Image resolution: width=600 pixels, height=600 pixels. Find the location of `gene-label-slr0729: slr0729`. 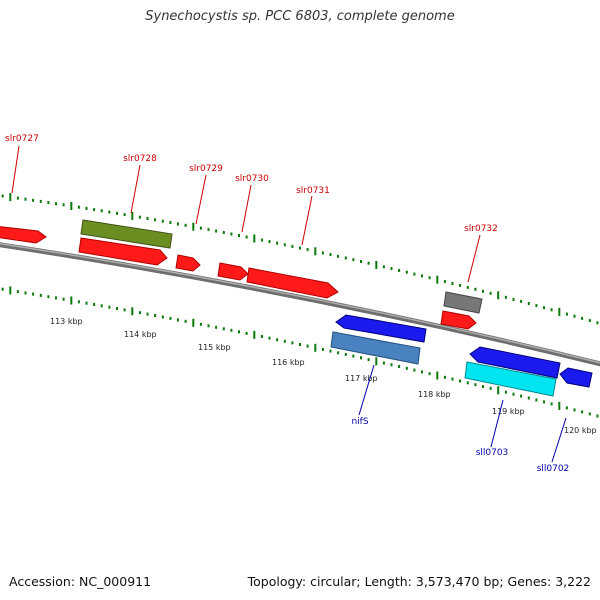

gene-label-slr0729: slr0729 is located at coordinates (206, 169).